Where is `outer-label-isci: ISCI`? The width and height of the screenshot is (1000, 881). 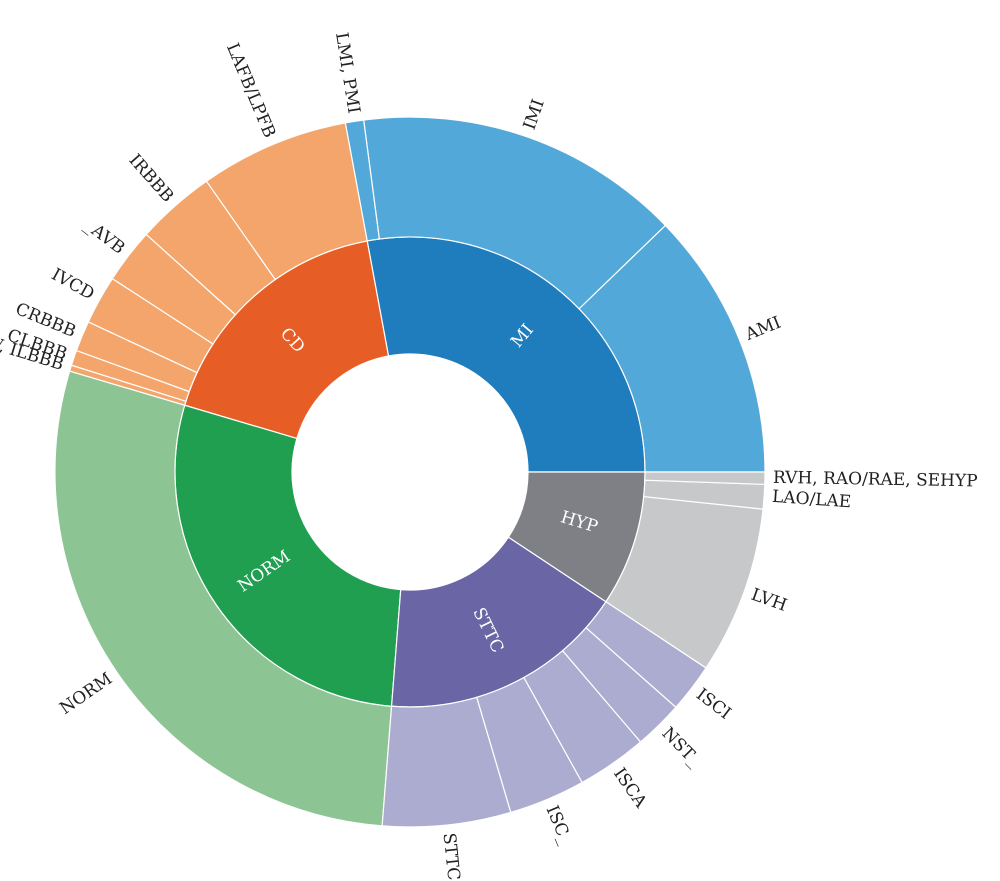 outer-label-isci: ISCI is located at coordinates (713, 704).